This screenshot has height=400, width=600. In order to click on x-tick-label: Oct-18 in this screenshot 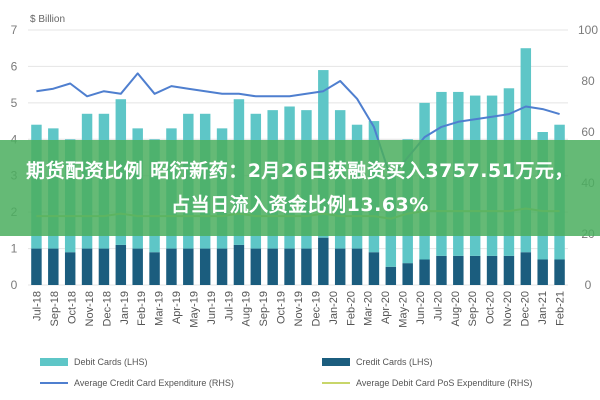, I will do `click(73, 307)`.